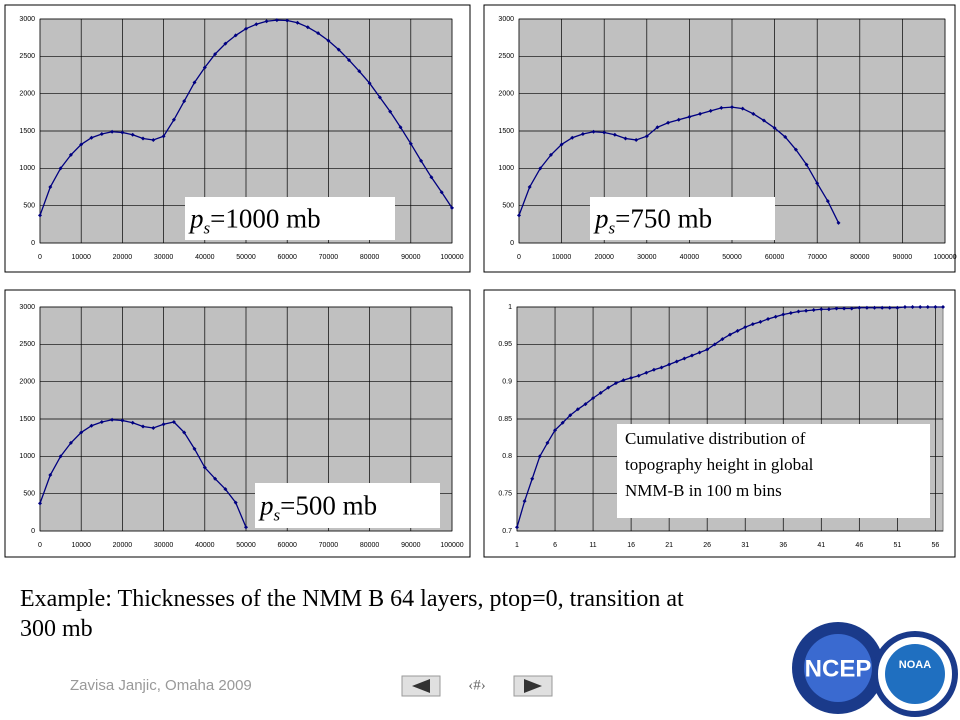 The width and height of the screenshot is (960, 720). I want to click on y-tick-label: 0.95, so click(505, 344).